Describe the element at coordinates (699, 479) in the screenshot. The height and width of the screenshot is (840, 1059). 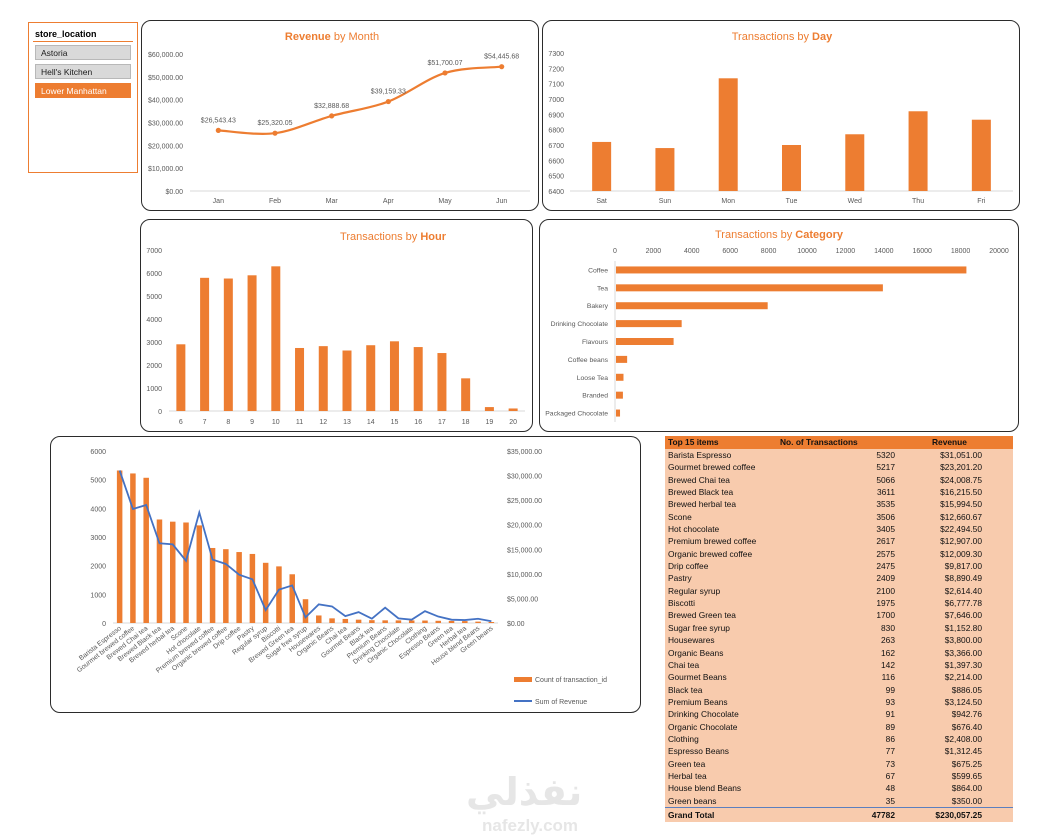
I see `item-name-cell: Brewed Chai tea` at that location.